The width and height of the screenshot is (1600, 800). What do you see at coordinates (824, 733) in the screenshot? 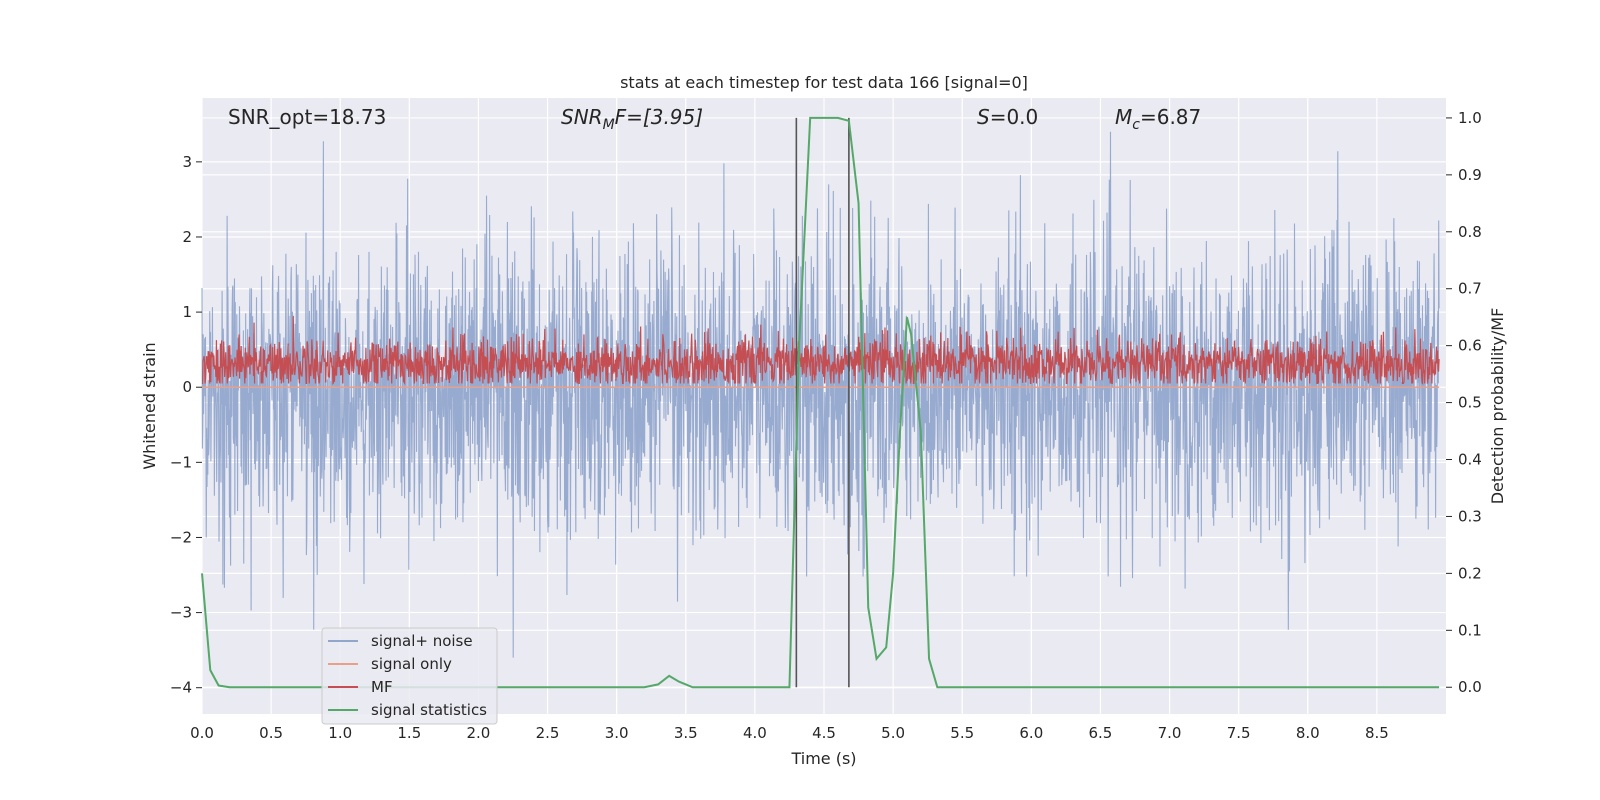
I see `x-tick-label: 4.5` at bounding box center [824, 733].